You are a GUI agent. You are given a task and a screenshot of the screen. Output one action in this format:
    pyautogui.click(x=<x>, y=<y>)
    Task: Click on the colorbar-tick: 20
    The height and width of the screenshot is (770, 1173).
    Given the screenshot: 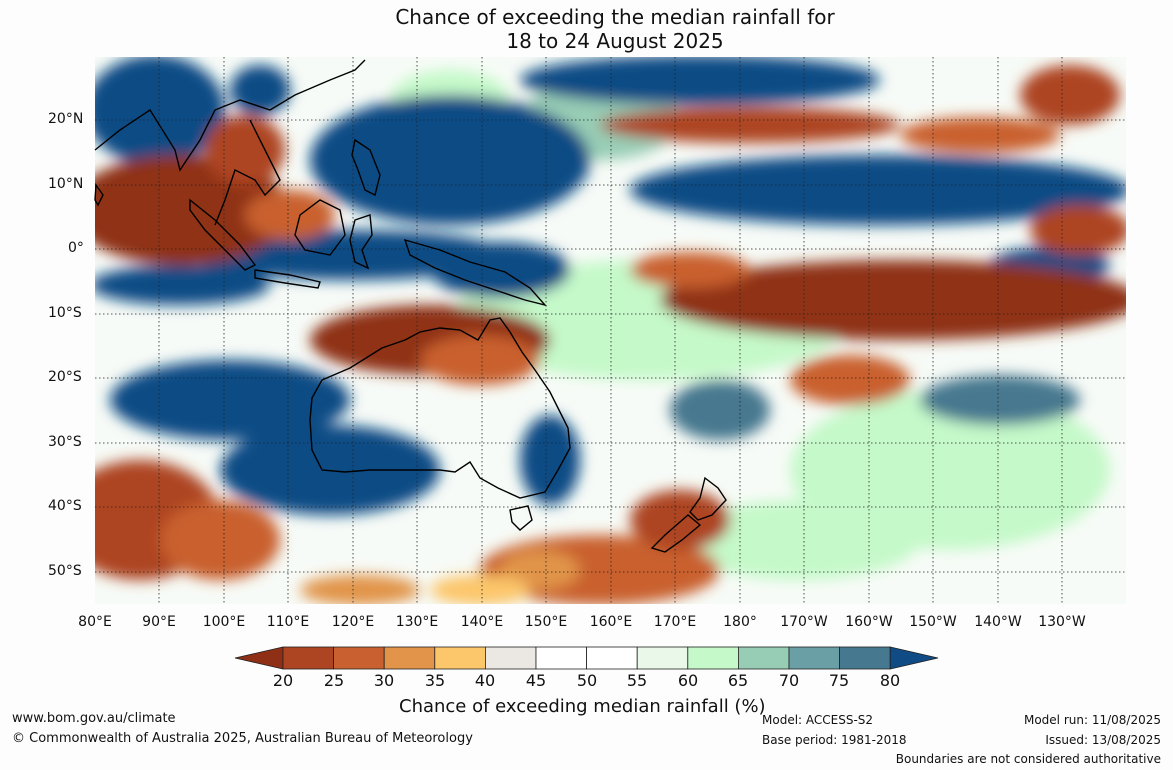 What is the action you would take?
    pyautogui.click(x=283, y=680)
    